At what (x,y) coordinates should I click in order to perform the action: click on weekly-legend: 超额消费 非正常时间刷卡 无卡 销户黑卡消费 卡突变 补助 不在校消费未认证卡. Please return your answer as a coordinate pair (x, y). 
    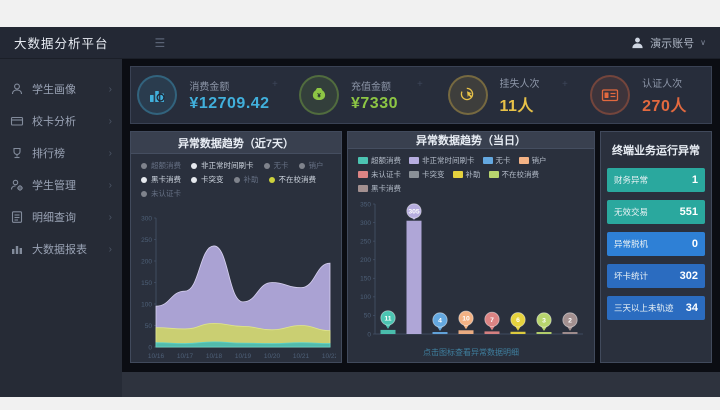
    Looking at the image, I should click on (236, 177).